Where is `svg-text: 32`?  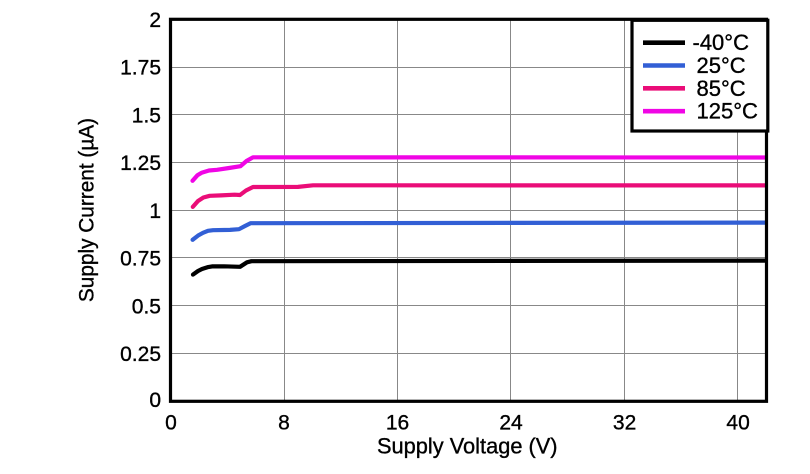
svg-text: 32 is located at coordinates (624, 422).